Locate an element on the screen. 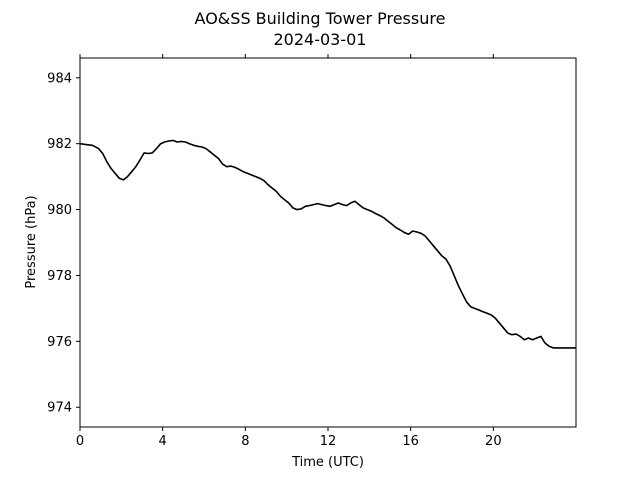  y-tick-label: 982 is located at coordinates (59, 144).